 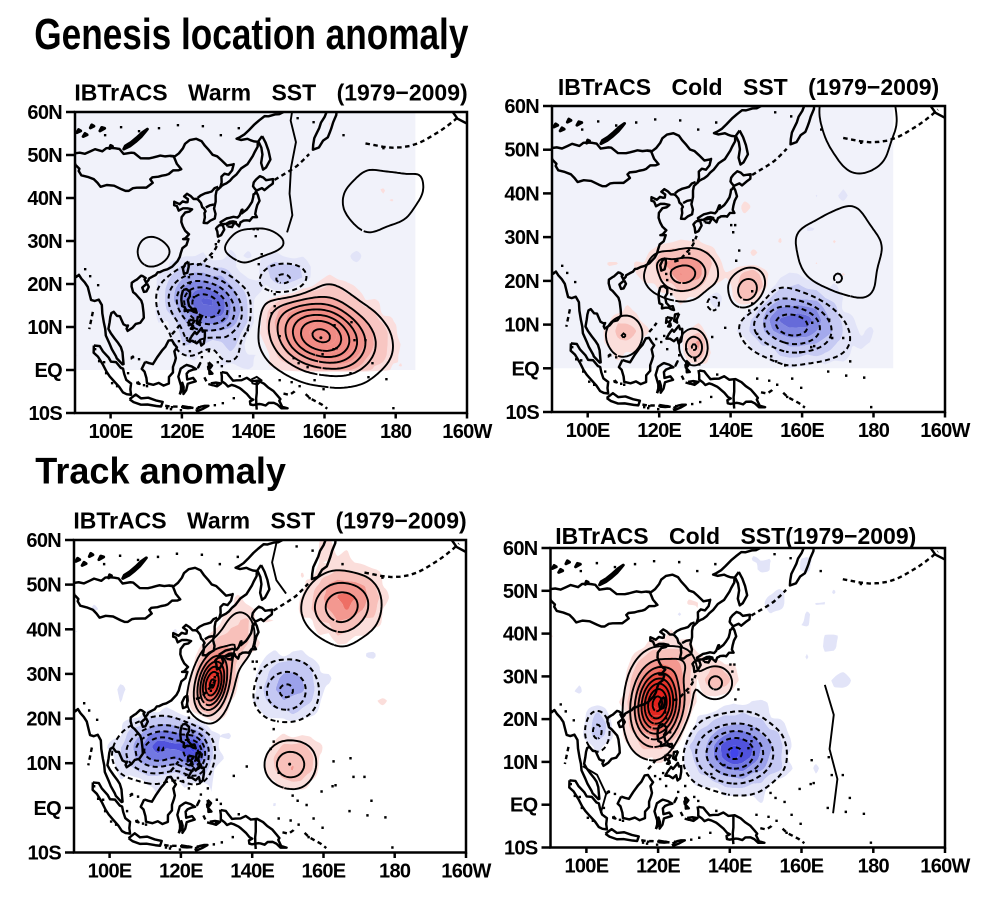 I want to click on svg-text: IBTrACS Cold SST (1979−2009), so click(x=748, y=87).